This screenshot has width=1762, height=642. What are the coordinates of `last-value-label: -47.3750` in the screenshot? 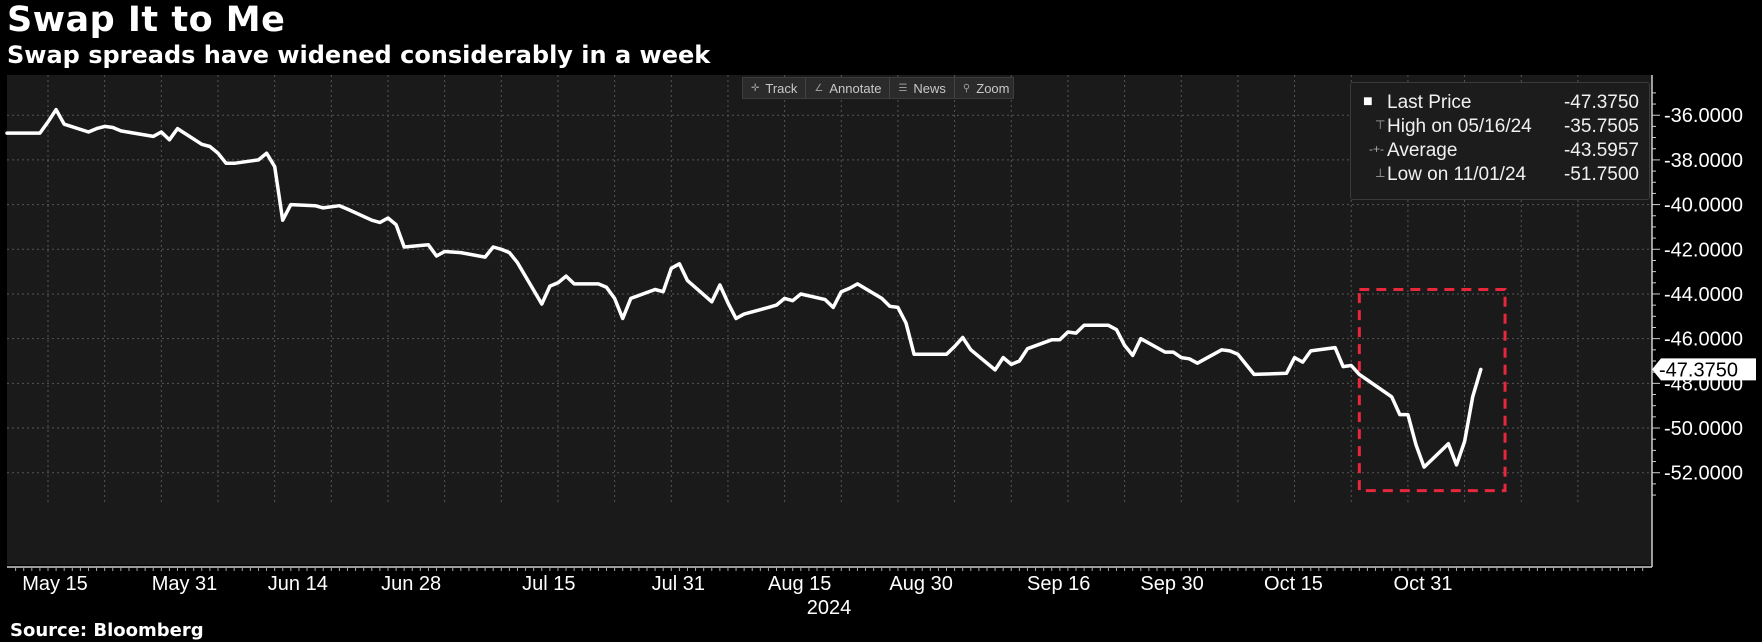 It's located at (1698, 370).